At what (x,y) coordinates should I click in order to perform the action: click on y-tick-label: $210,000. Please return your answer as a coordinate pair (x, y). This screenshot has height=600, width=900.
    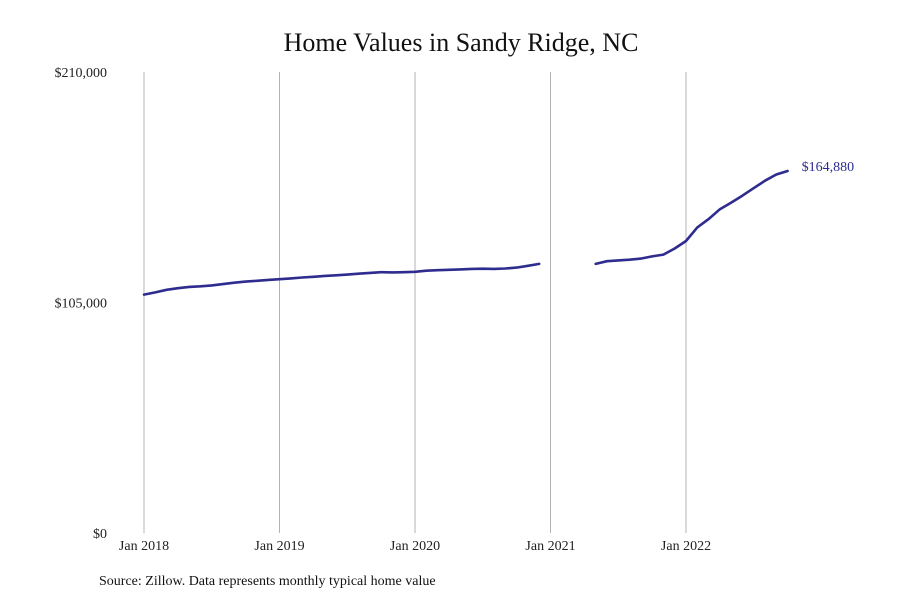
    Looking at the image, I should click on (81, 73).